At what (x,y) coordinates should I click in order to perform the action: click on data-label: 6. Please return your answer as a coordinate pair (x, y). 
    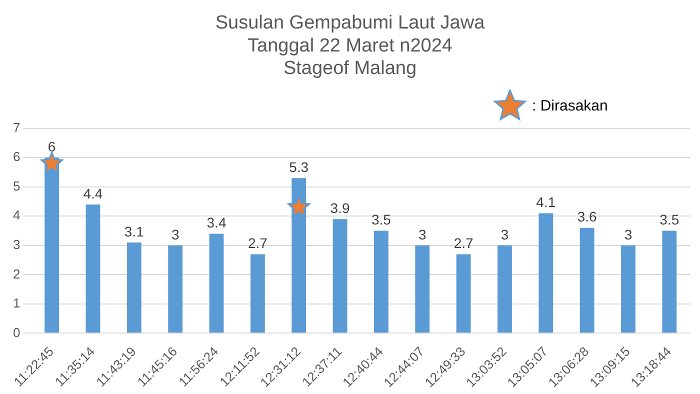
    Looking at the image, I should click on (52, 146).